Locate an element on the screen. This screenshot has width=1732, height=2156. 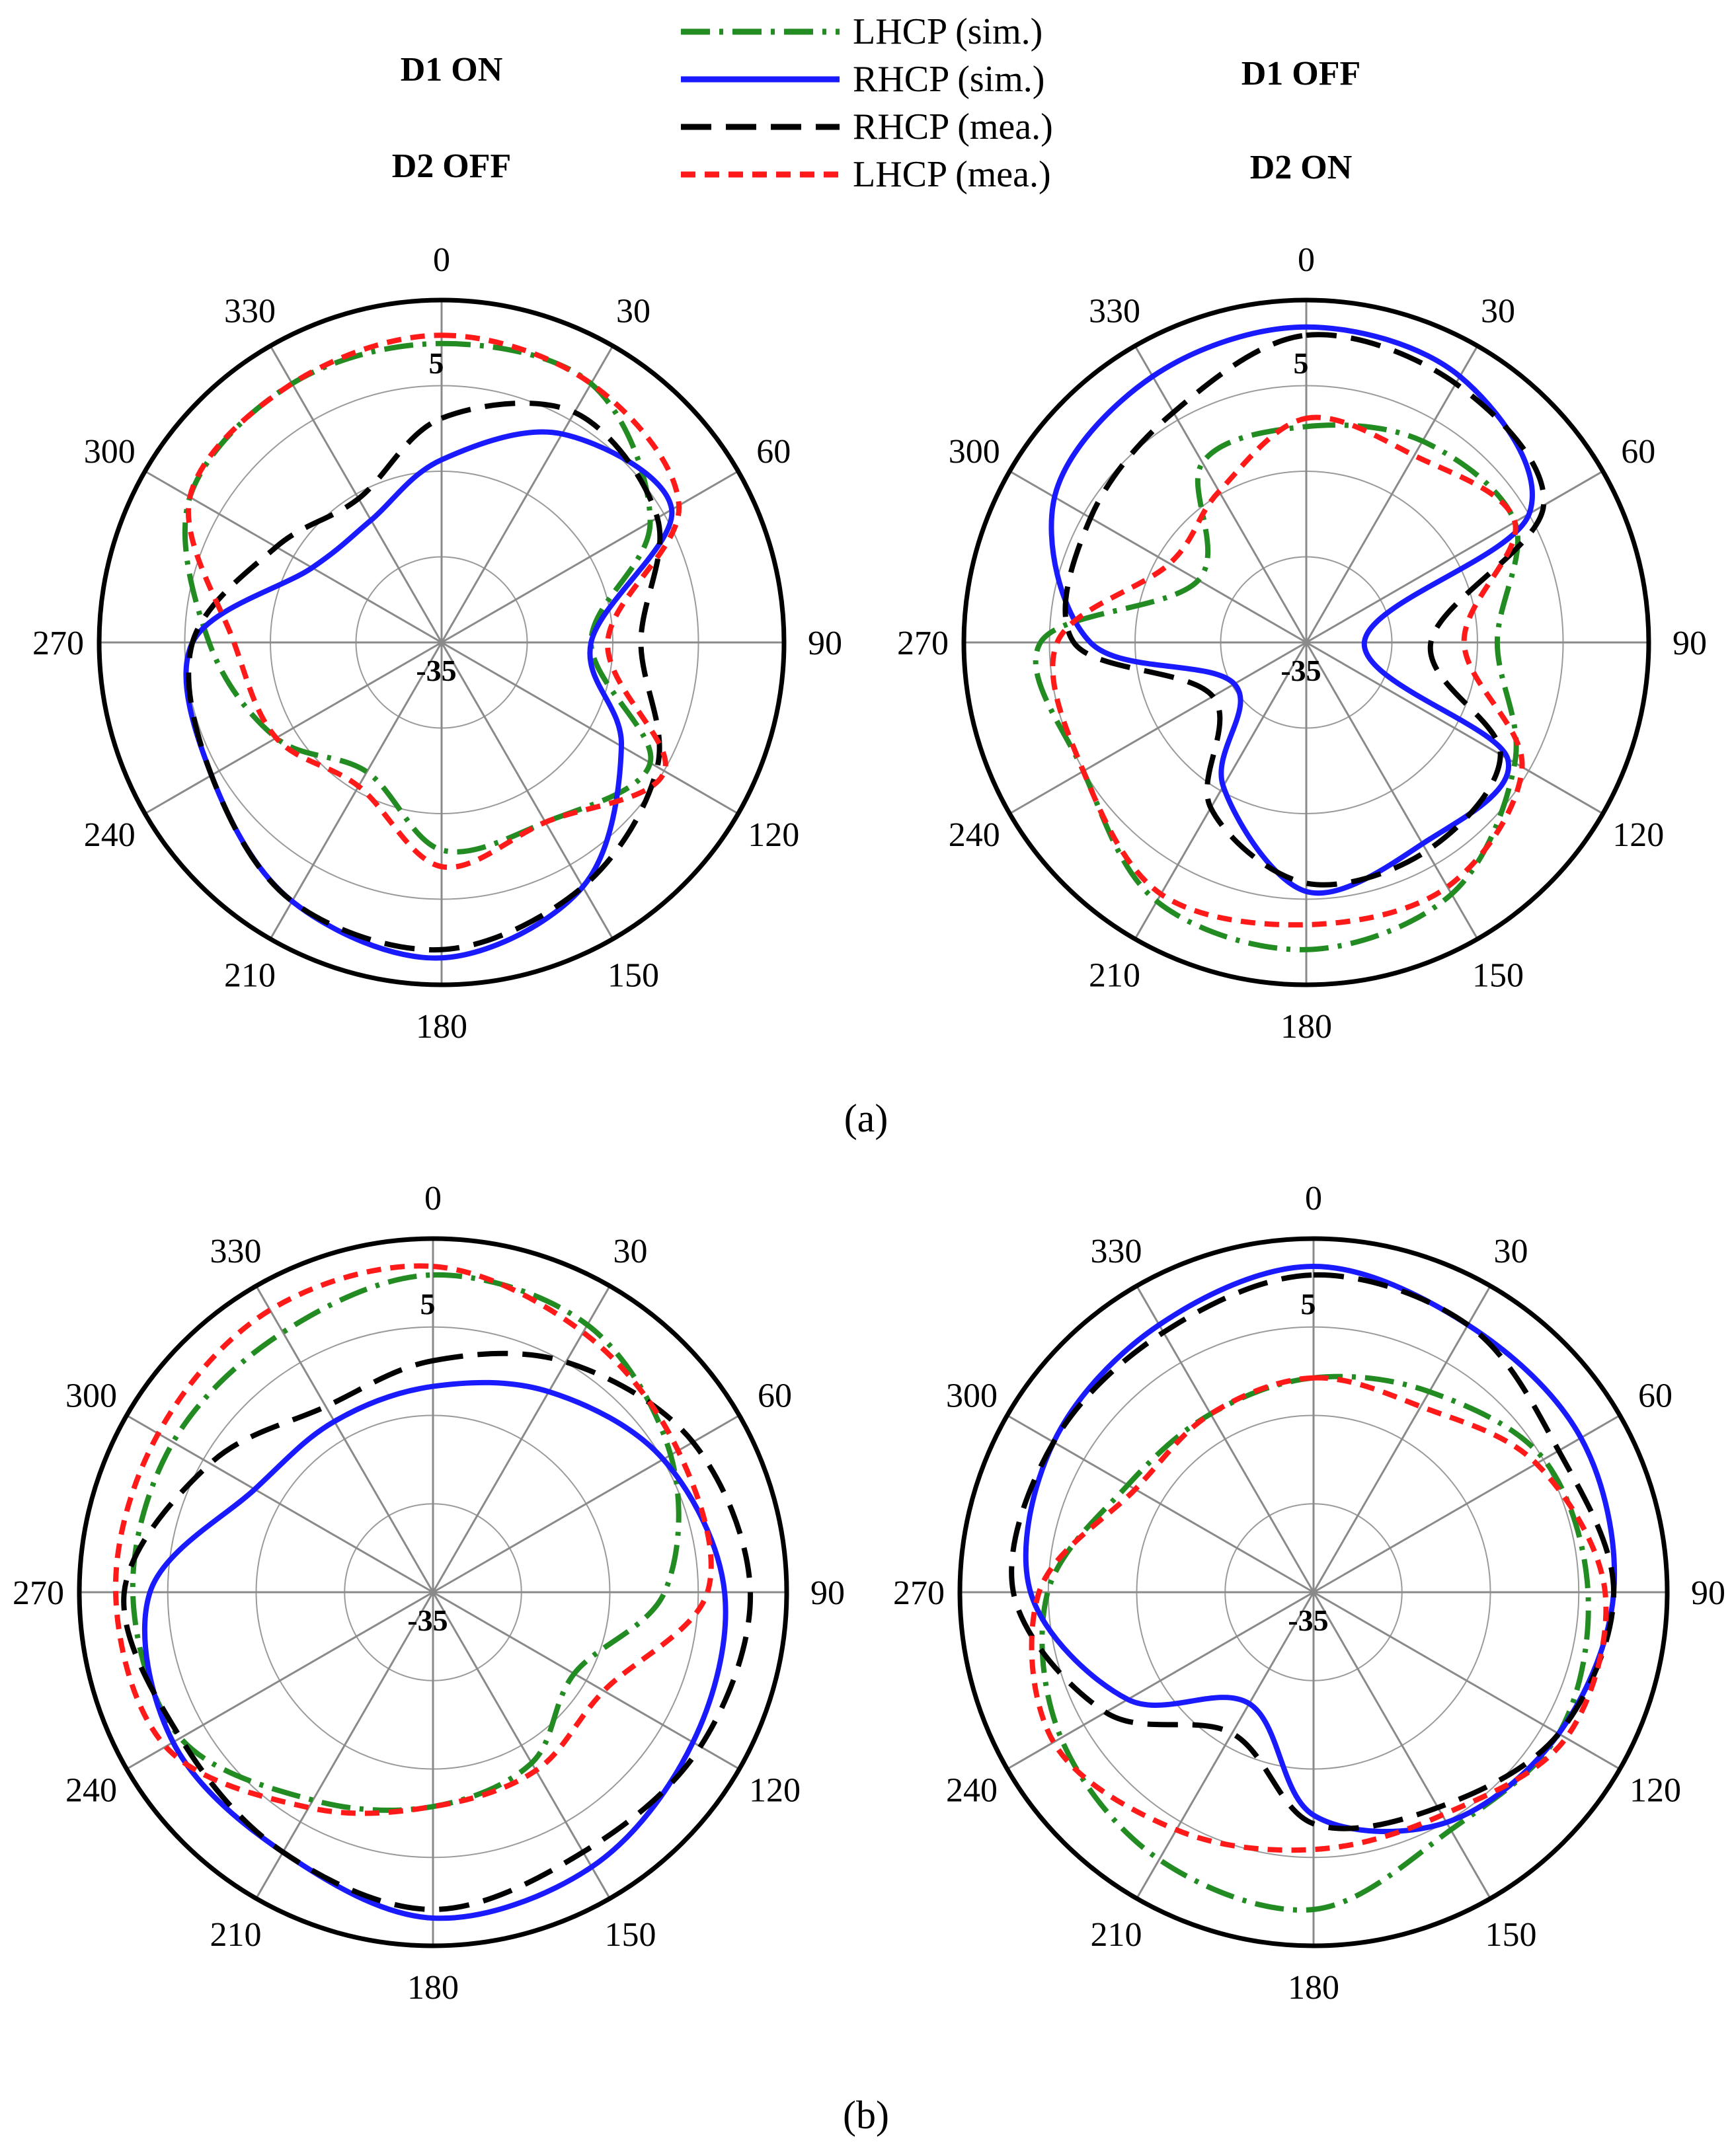
legend-label-rhcp-sim: RHCP (sim.) is located at coordinates (948, 79).